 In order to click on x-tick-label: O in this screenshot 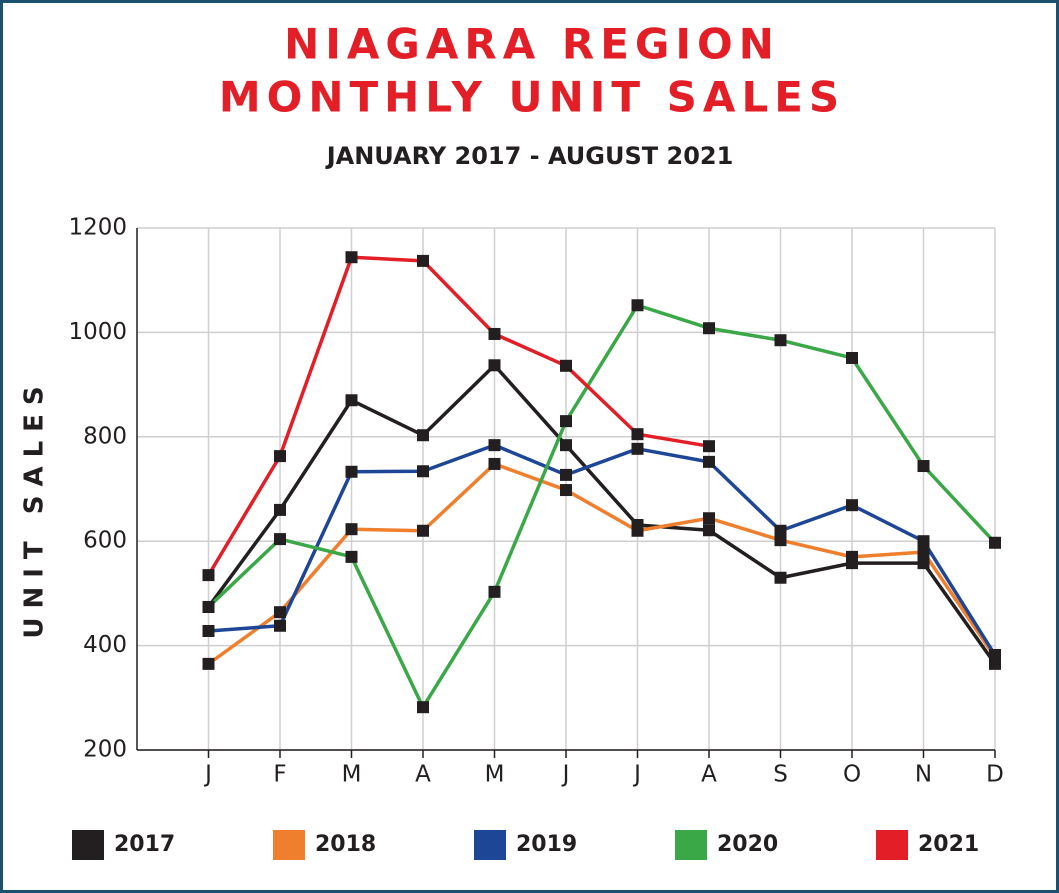, I will do `click(852, 775)`.